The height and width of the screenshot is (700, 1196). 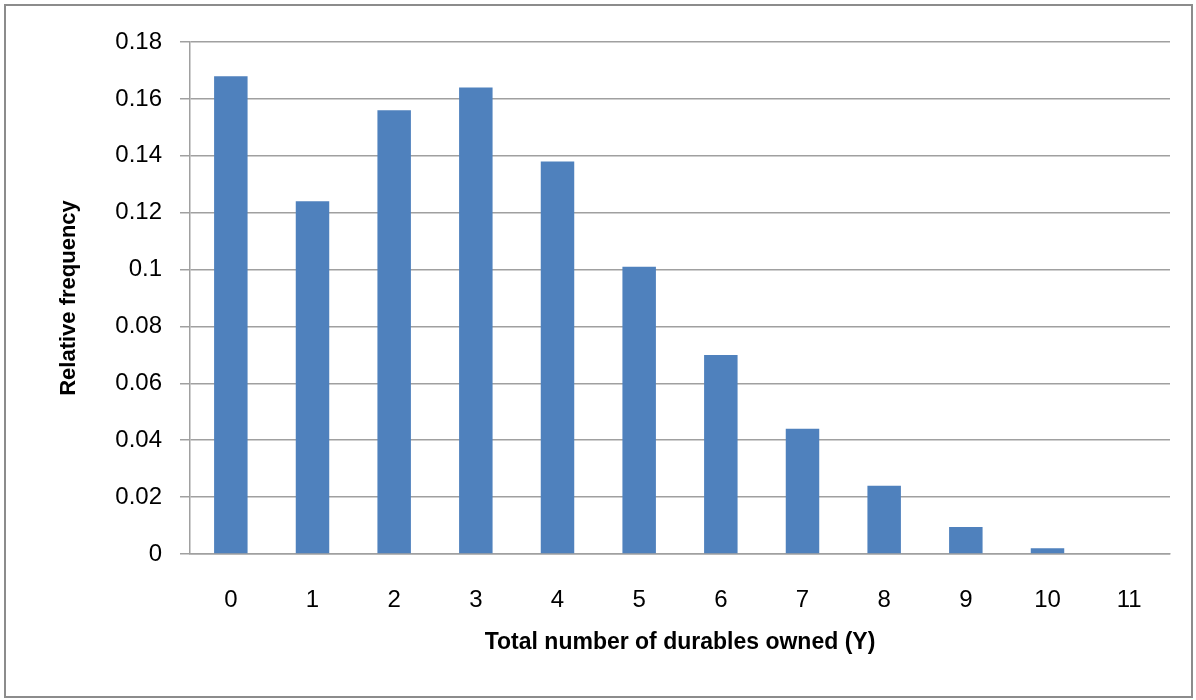 I want to click on y-tick-label: 0.1, so click(x=145, y=268).